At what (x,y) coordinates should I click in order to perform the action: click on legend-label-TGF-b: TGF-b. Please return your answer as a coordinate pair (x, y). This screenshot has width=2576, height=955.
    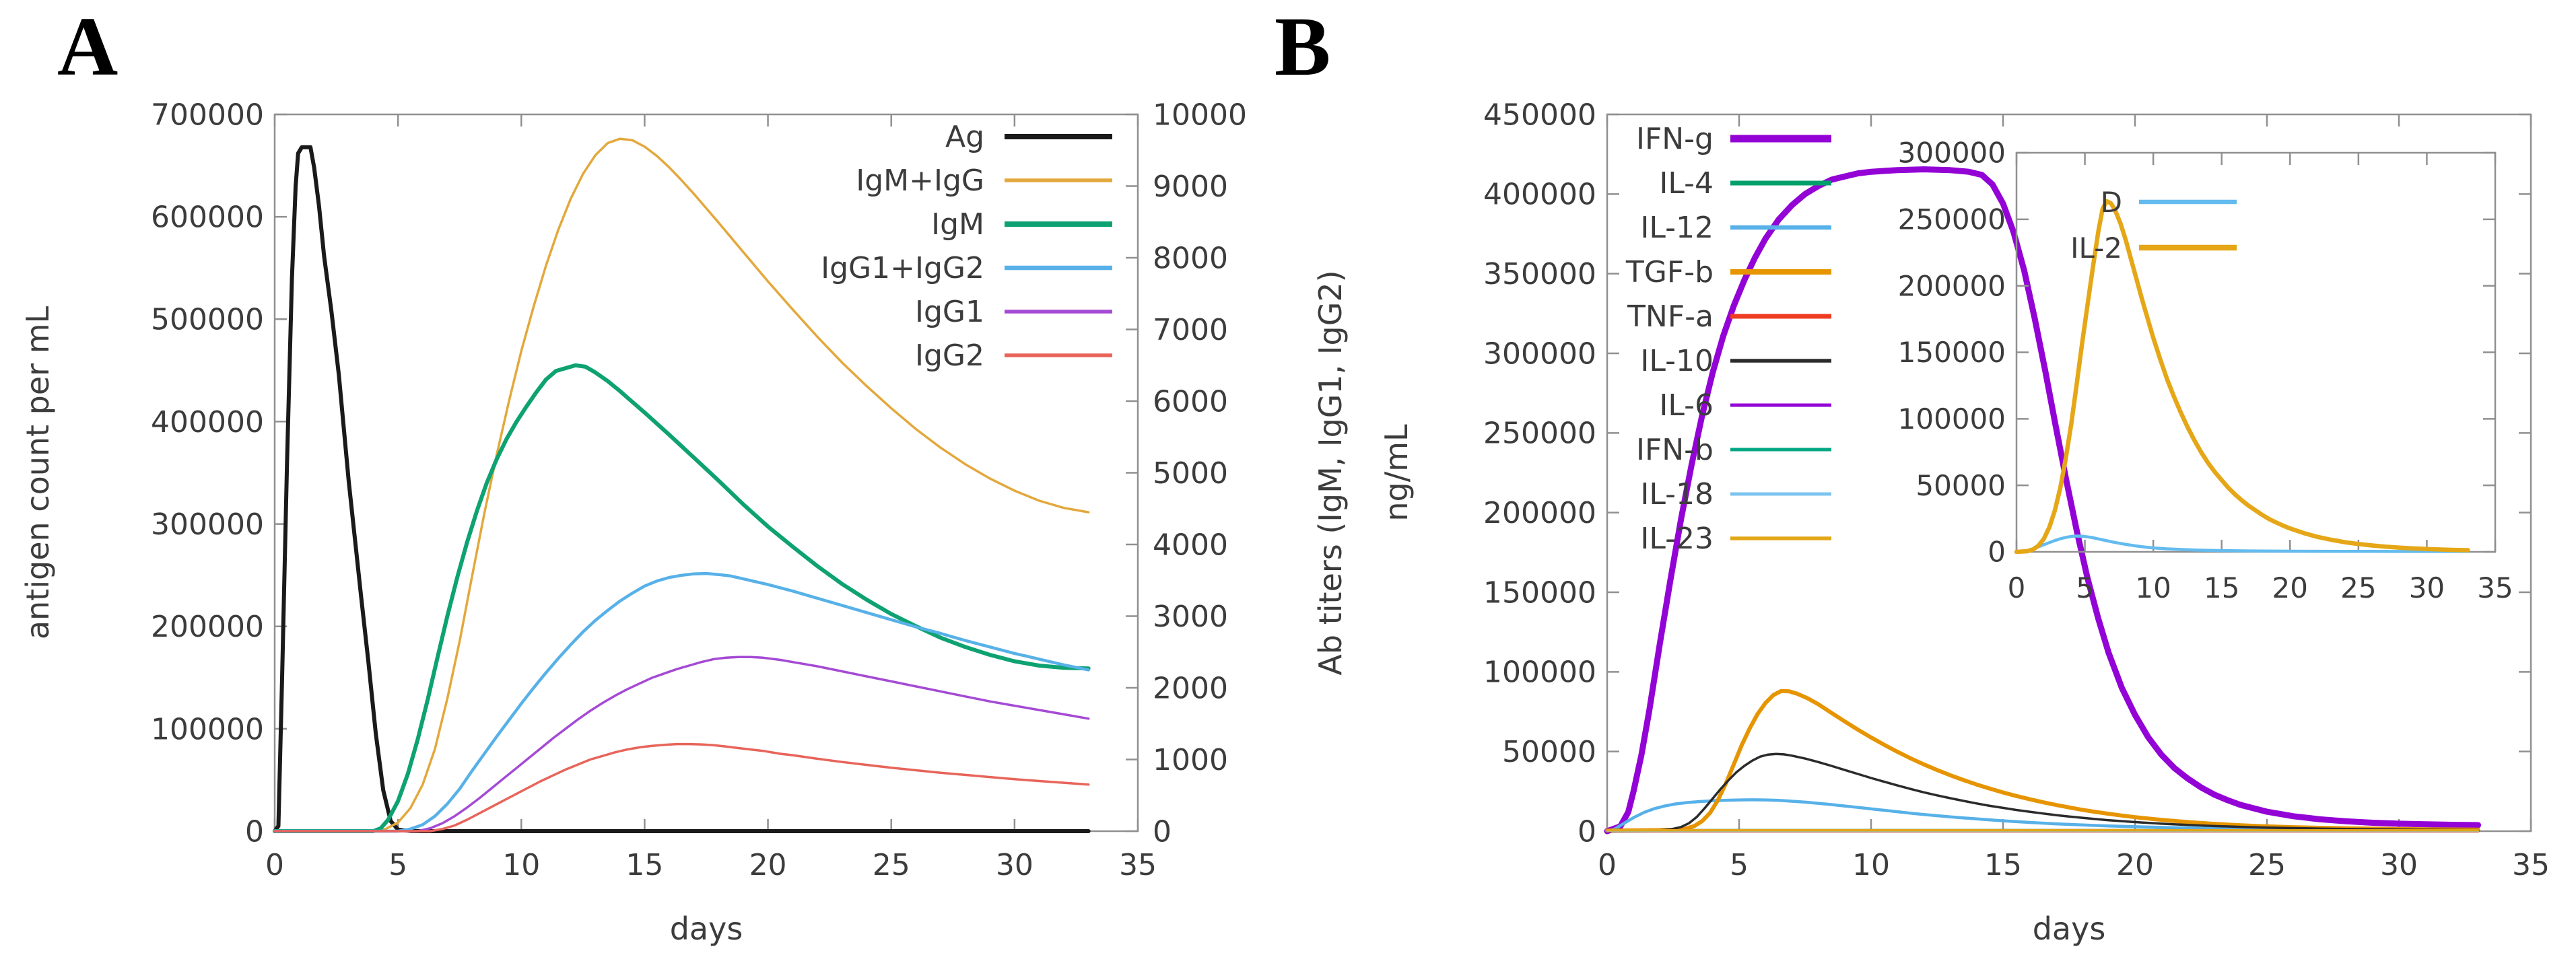
    Looking at the image, I should click on (1669, 272).